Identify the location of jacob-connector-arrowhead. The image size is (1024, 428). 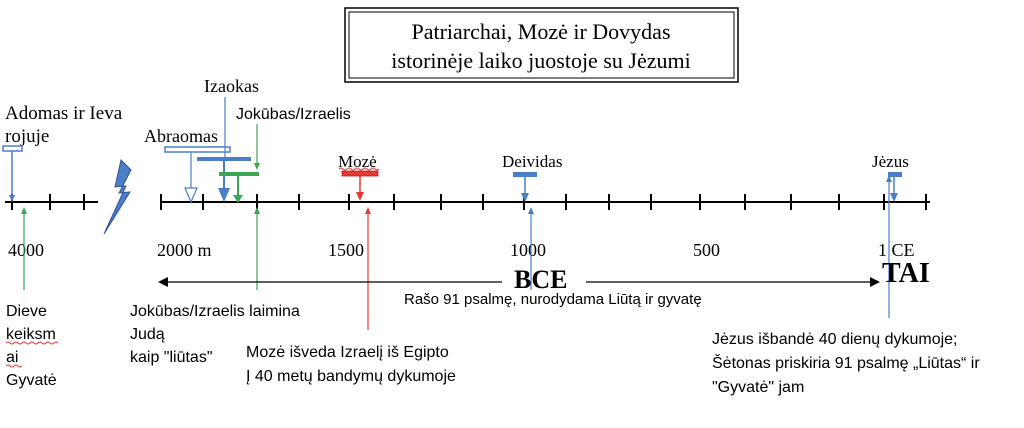
(257, 166).